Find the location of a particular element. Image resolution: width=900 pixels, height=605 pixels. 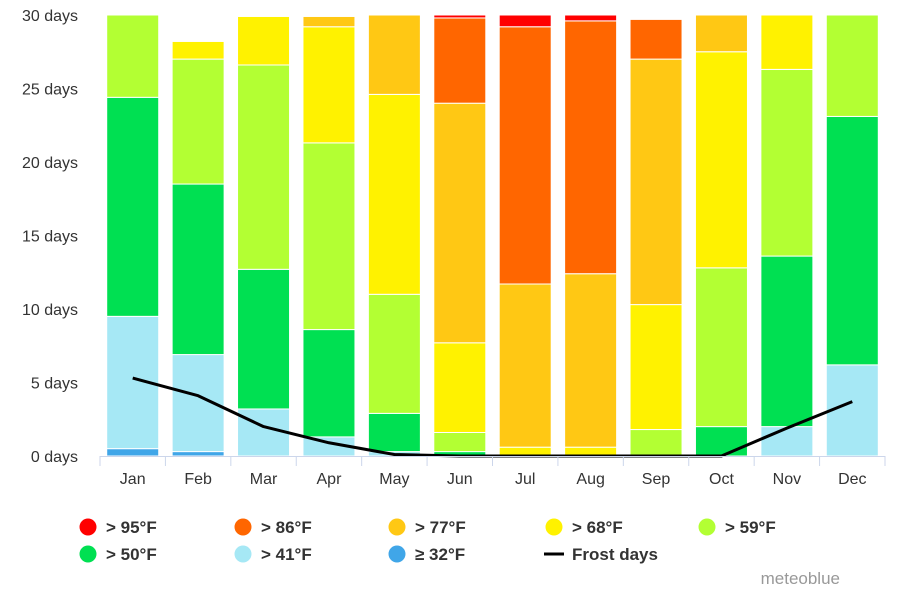

y-tick-label: 0 days is located at coordinates (54, 457).